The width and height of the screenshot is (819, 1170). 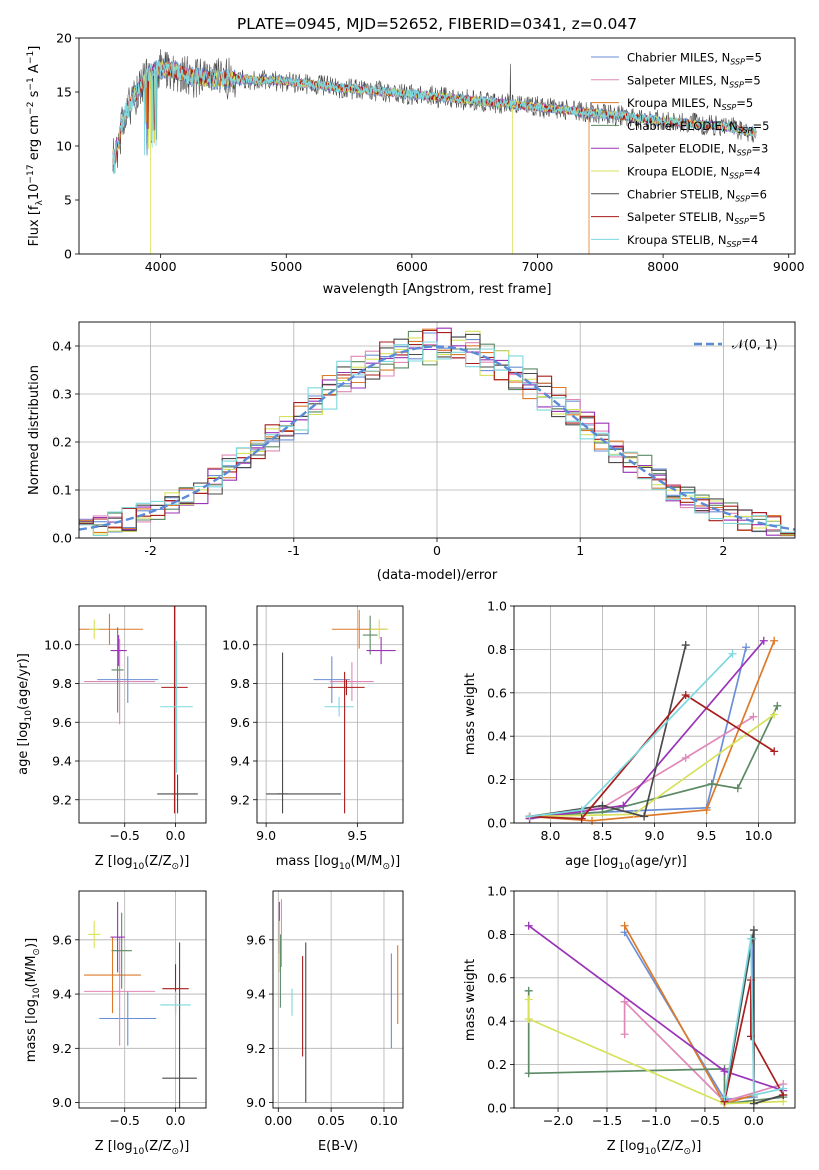 What do you see at coordinates (497, 736) in the screenshot?
I see `y-tick-label: 0.4` at bounding box center [497, 736].